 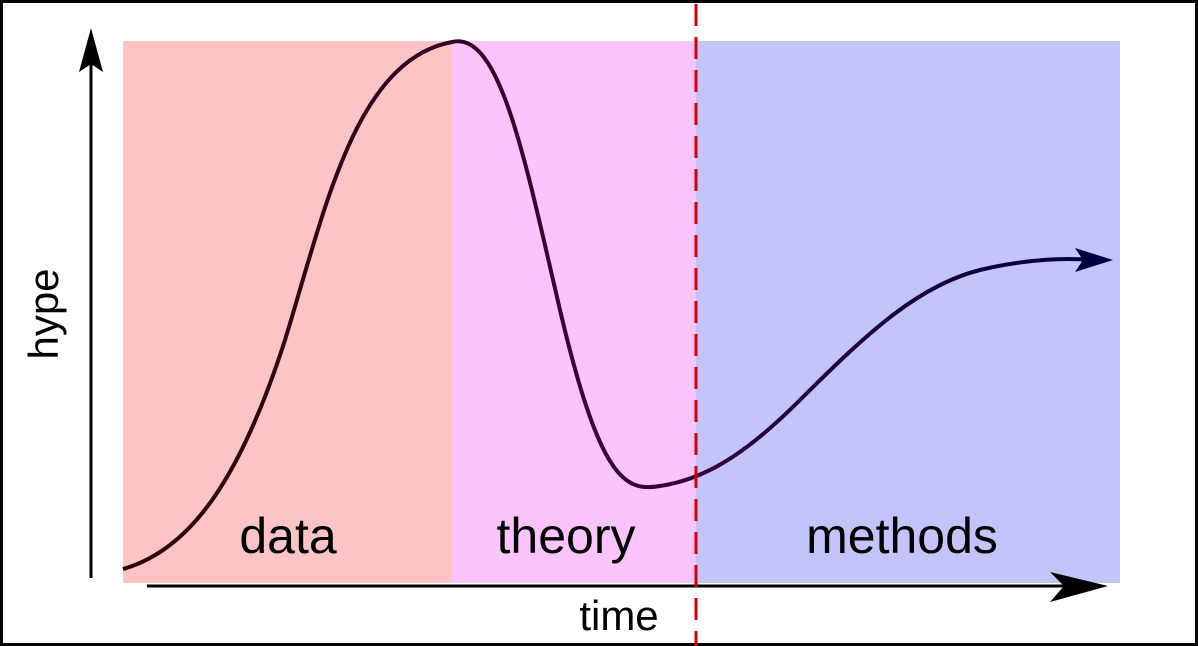 I want to click on y-axis-arrowhead, so click(x=91, y=50).